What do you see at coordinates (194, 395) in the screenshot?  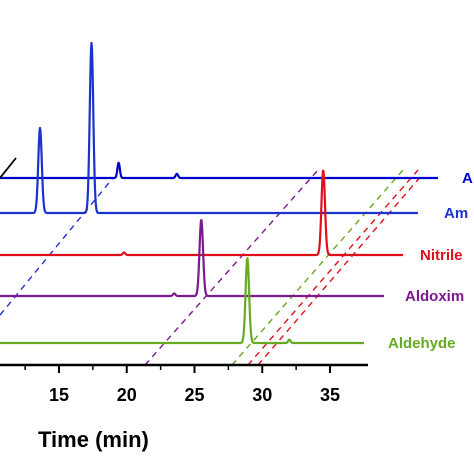 I see `x-tick-label: 25` at bounding box center [194, 395].